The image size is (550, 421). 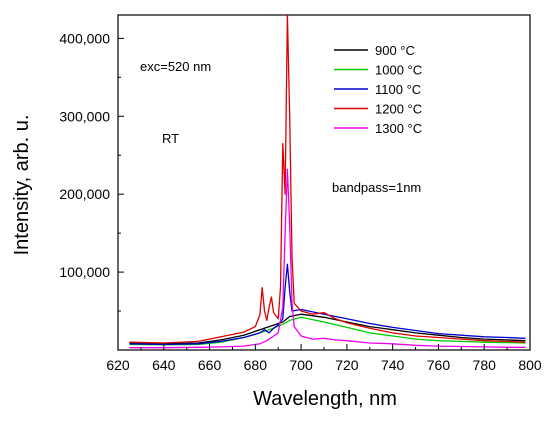 I want to click on y-tick-label: 400,000, so click(x=84, y=38).